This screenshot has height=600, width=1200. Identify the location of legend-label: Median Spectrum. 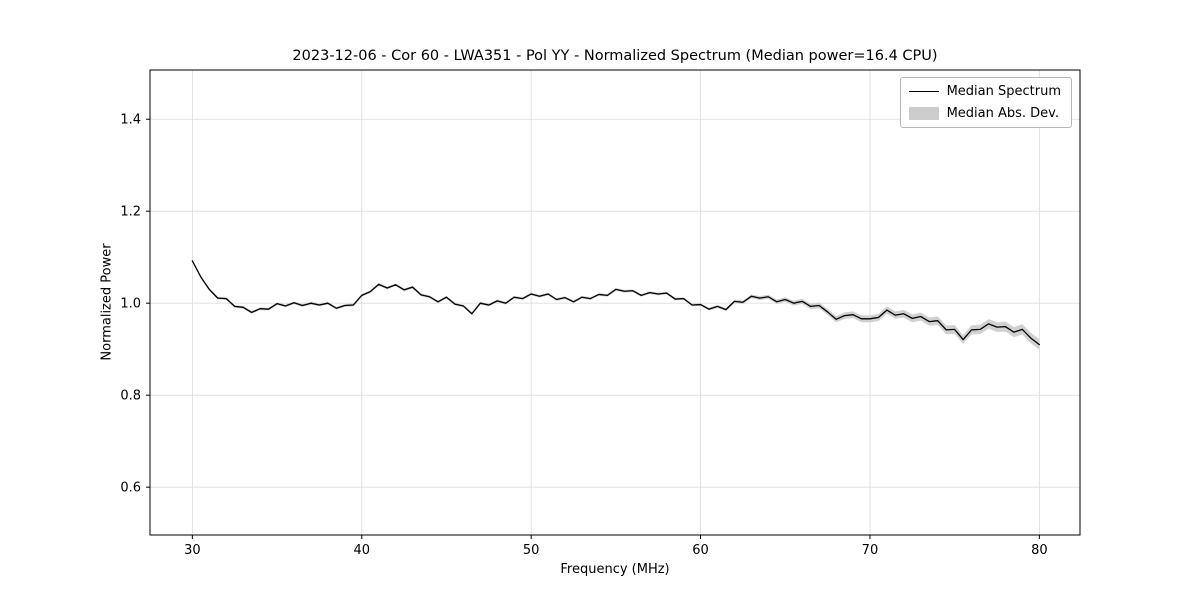
(1003, 91).